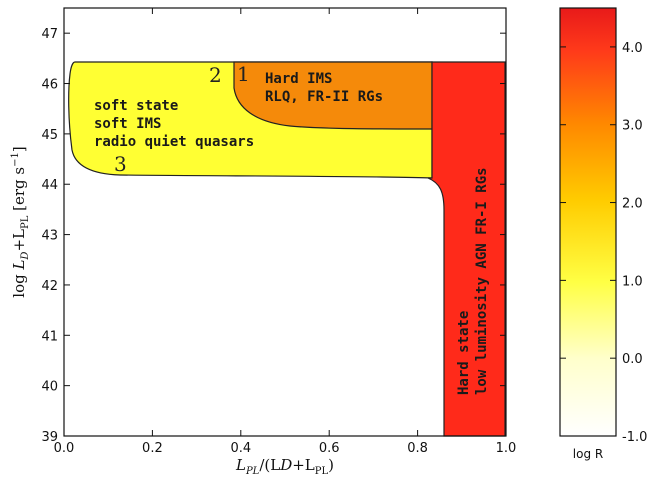 The image size is (668, 480). What do you see at coordinates (49, 286) in the screenshot?
I see `y-tick-label: 42` at bounding box center [49, 286].